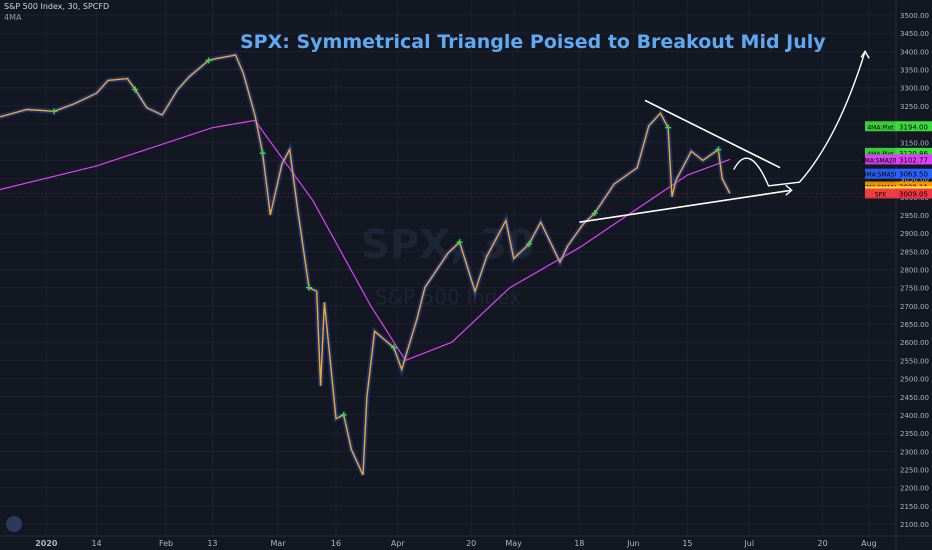 This screenshot has height=550, width=932. I want to click on price-label-value: 3102.77, so click(913, 160).